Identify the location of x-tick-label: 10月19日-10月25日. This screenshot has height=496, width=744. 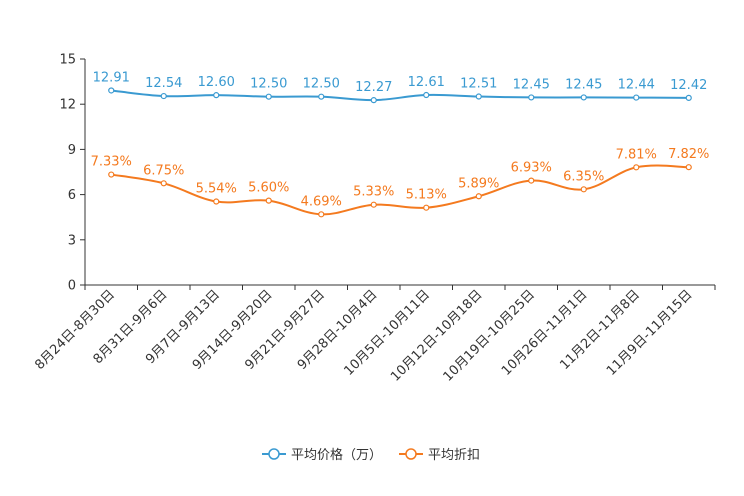
(489, 335).